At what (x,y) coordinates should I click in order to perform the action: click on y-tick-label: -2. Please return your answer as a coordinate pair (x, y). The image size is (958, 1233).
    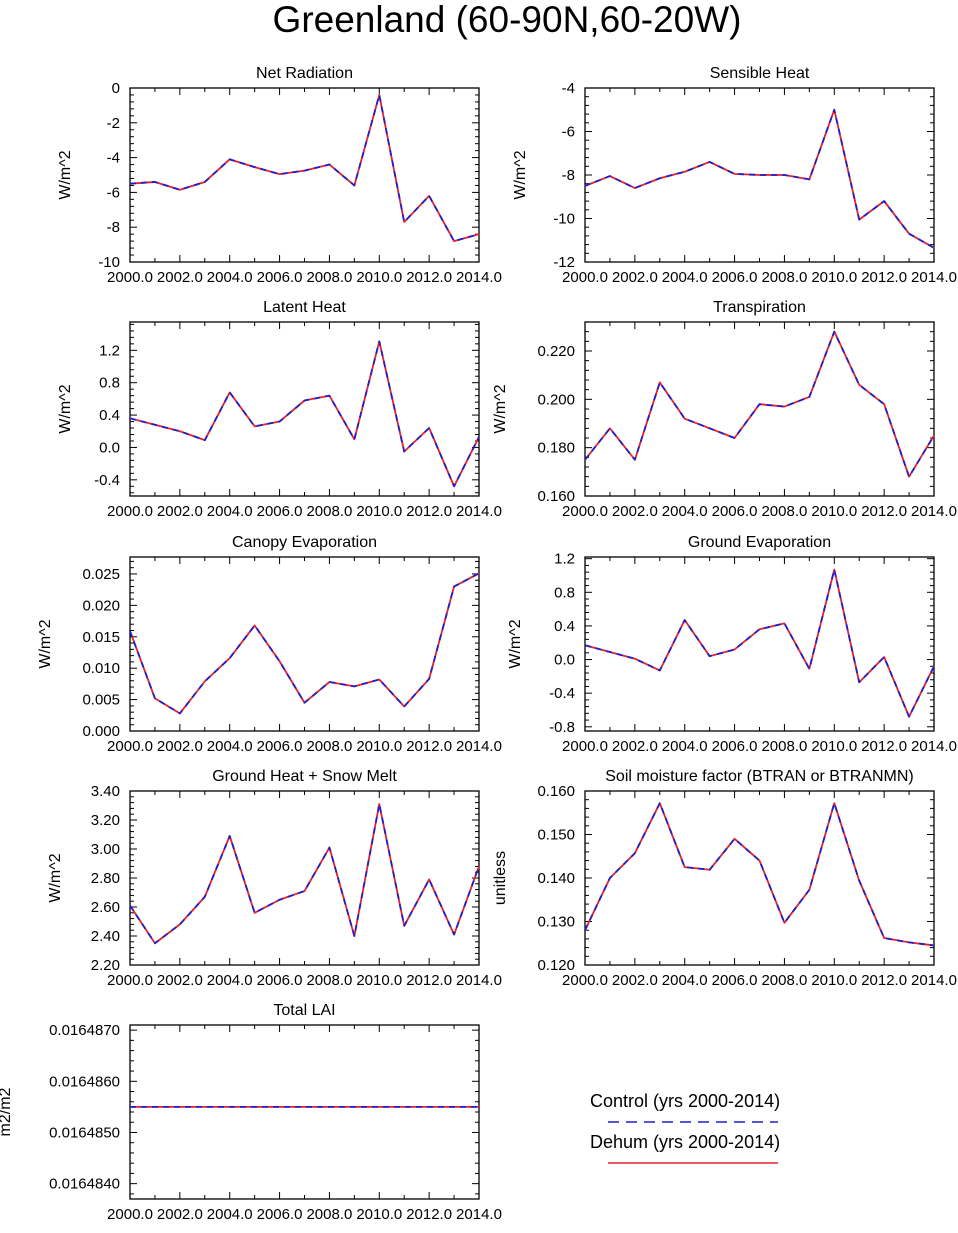
    Looking at the image, I should click on (113, 123).